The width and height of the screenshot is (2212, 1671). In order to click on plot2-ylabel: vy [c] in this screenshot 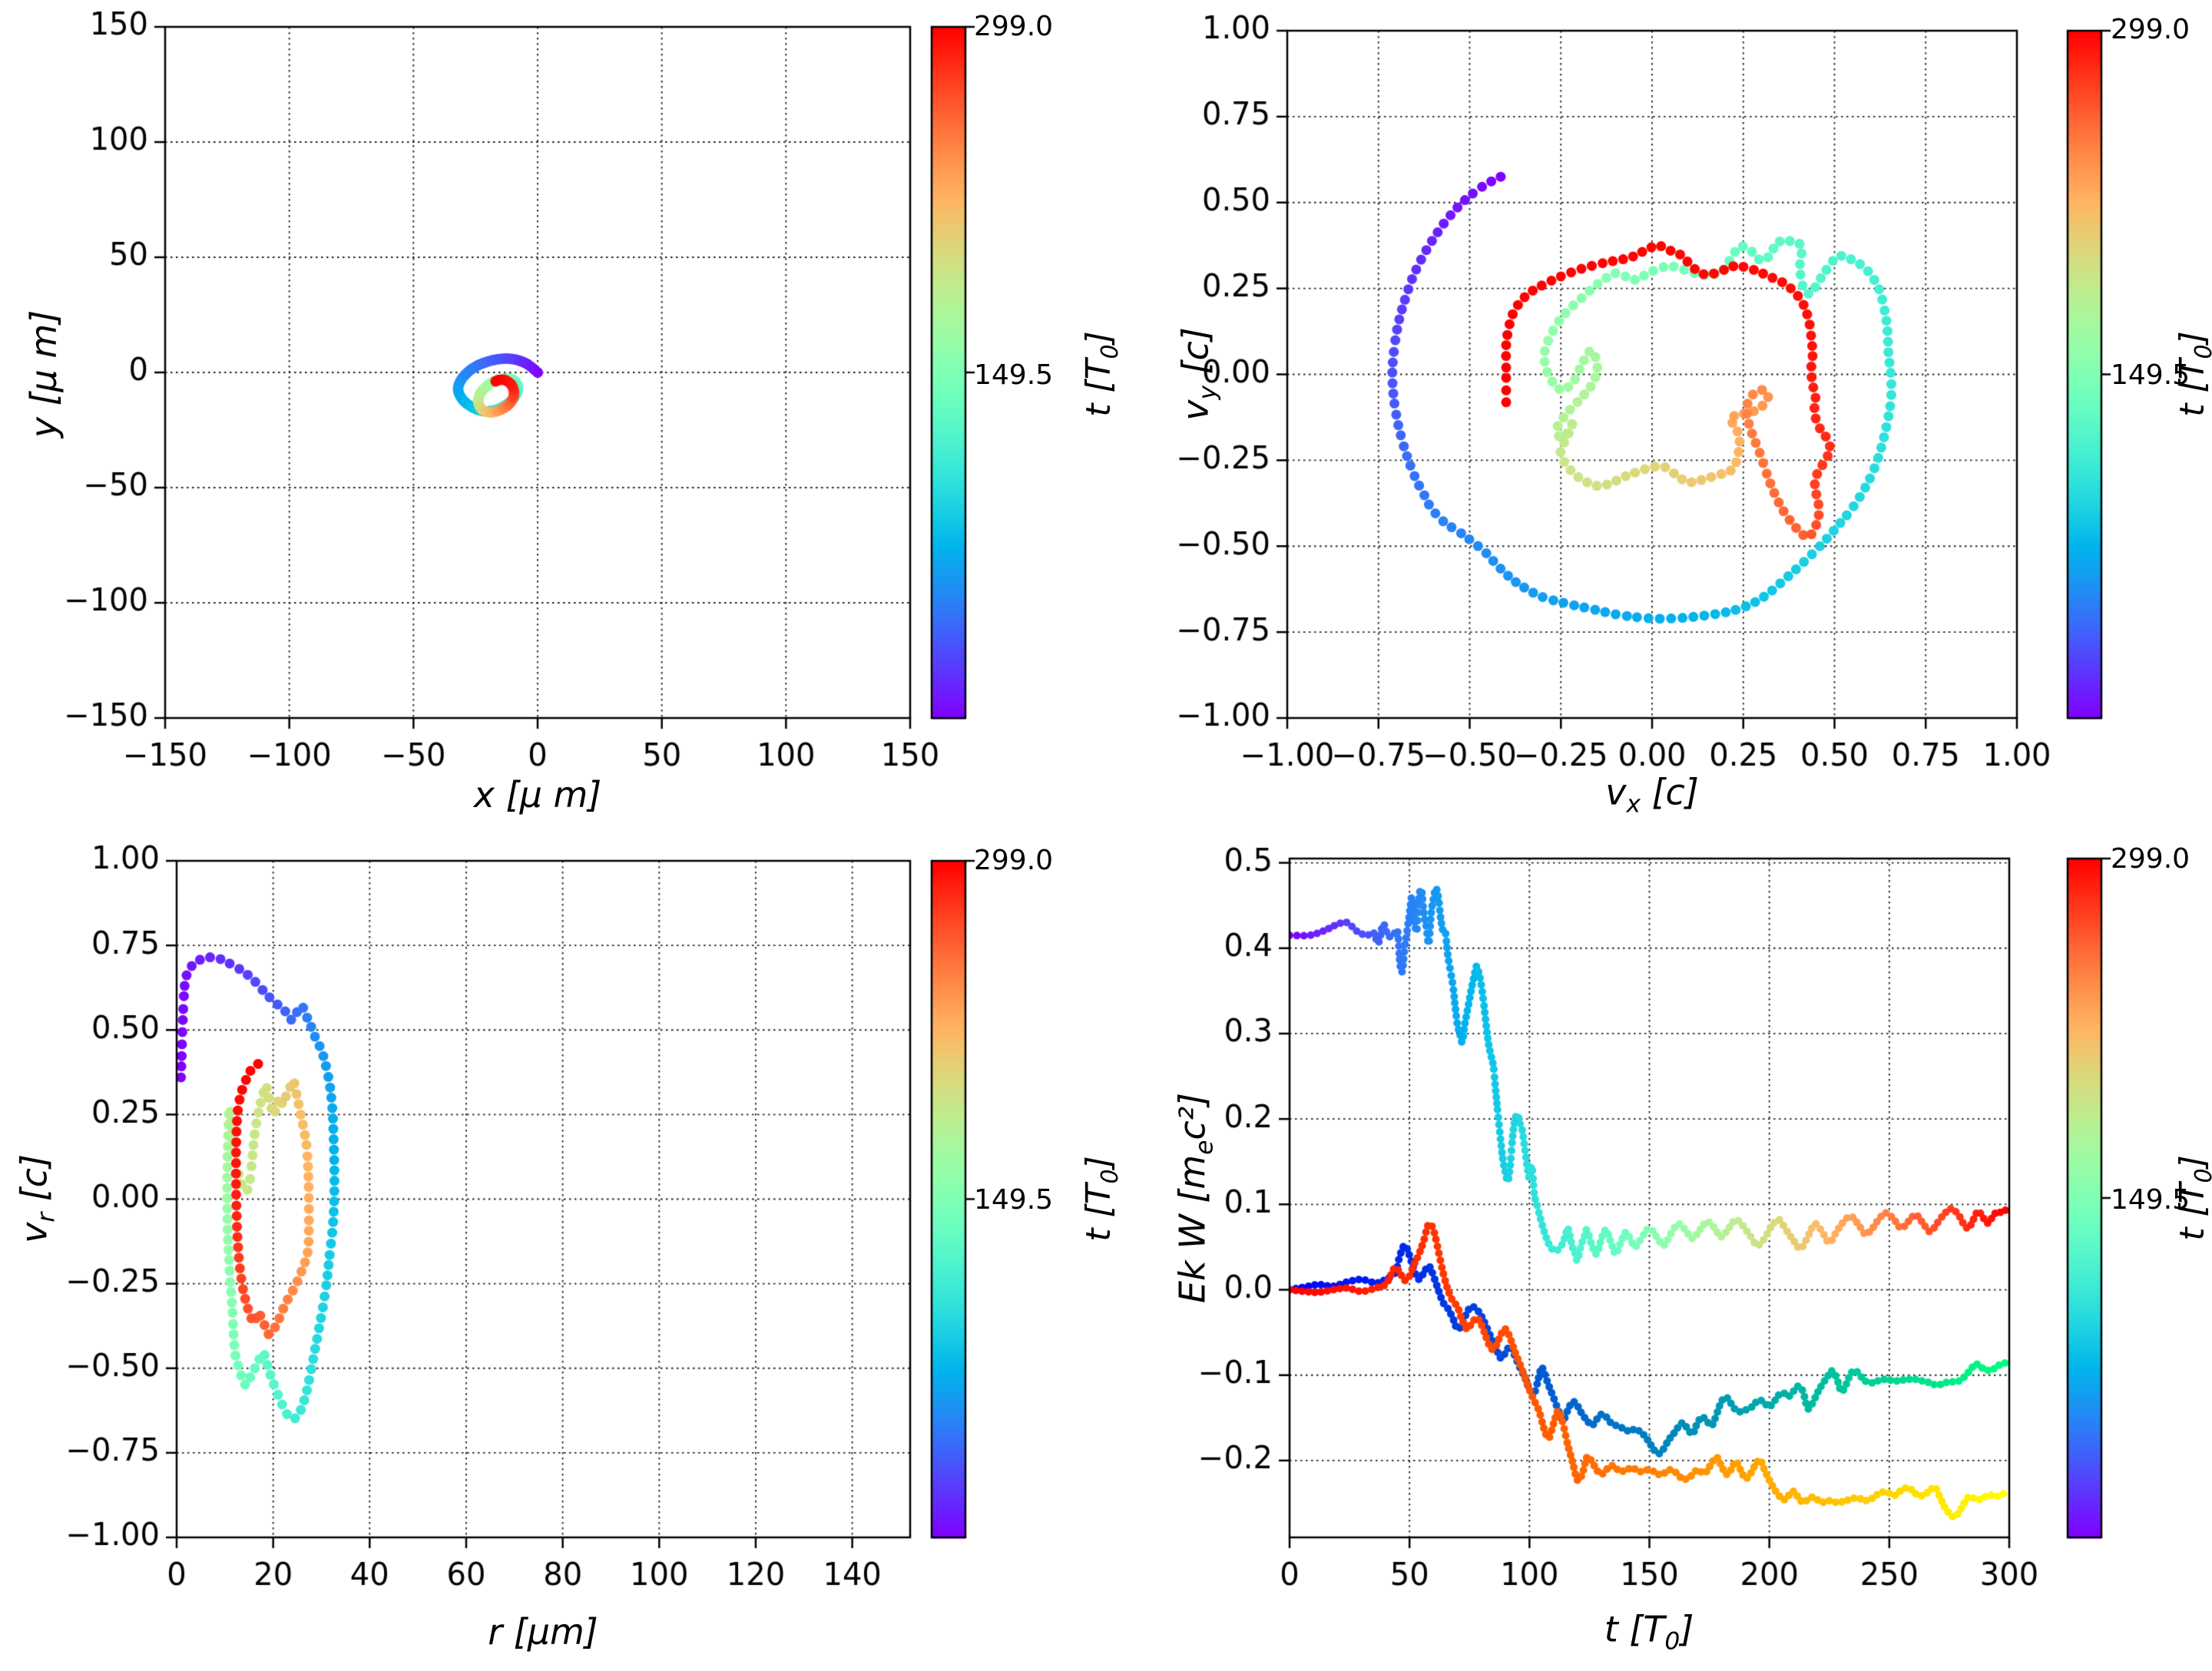, I will do `click(1197, 374)`.